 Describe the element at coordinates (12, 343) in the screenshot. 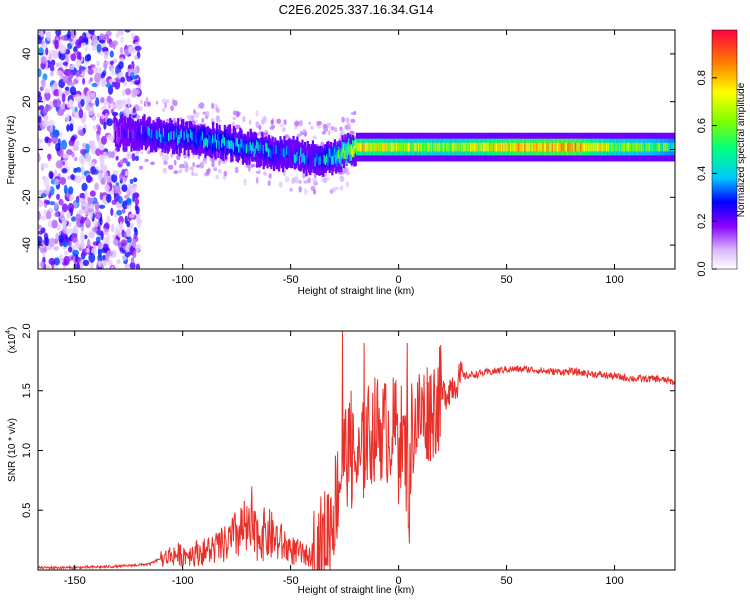

I see `snr-multiplier-base: (x10` at that location.